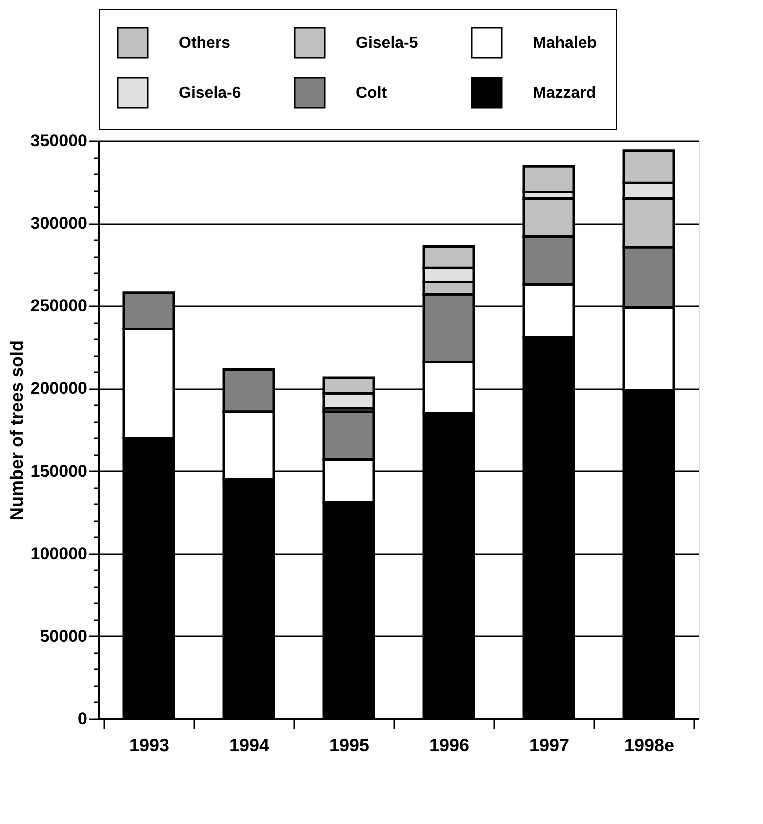  I want to click on y-axis-title: Number of trees sold, so click(16, 430).